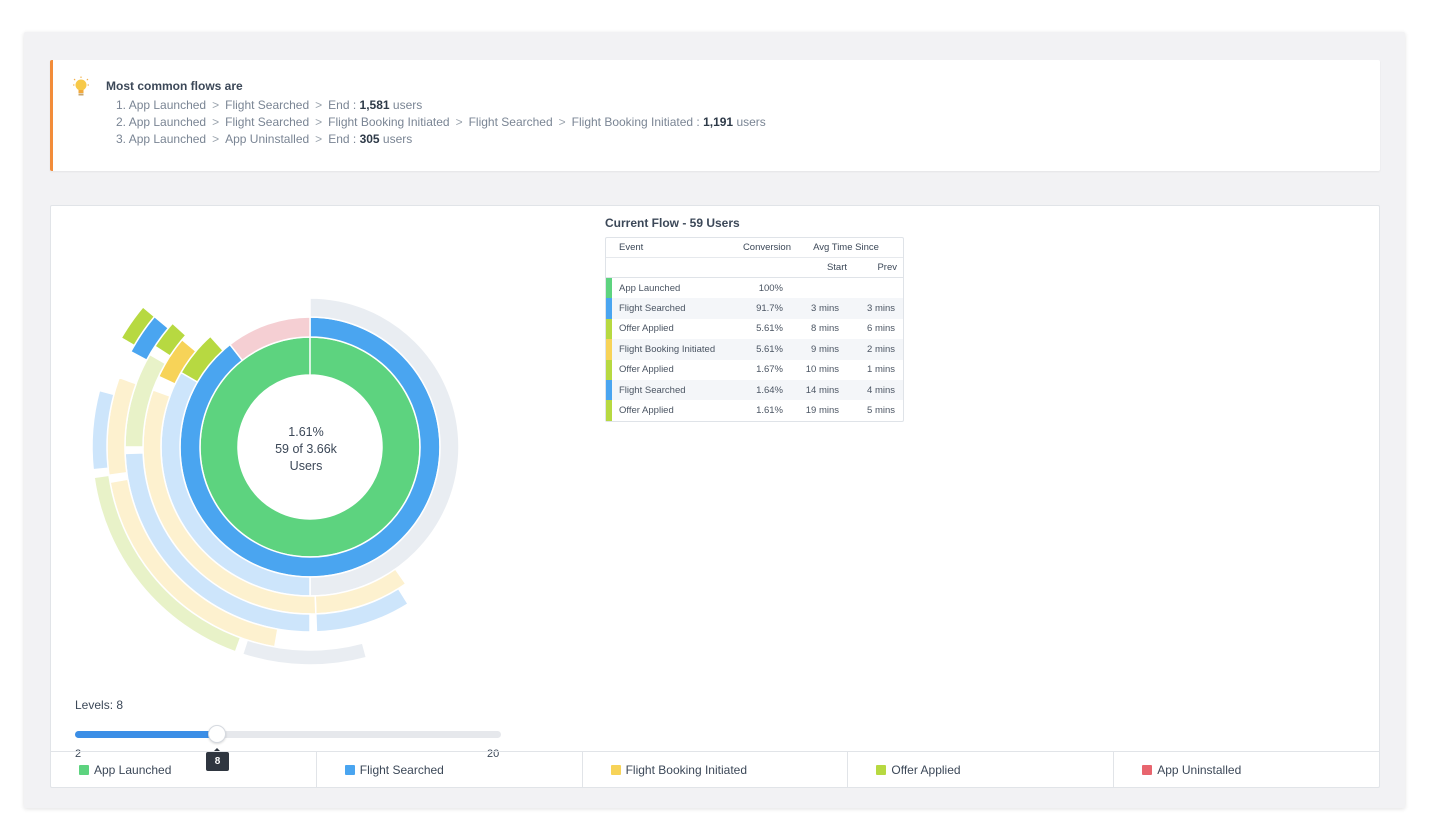 Image resolution: width=1430 pixels, height=840 pixels. I want to click on levels-label: Levels: 8, so click(99, 705).